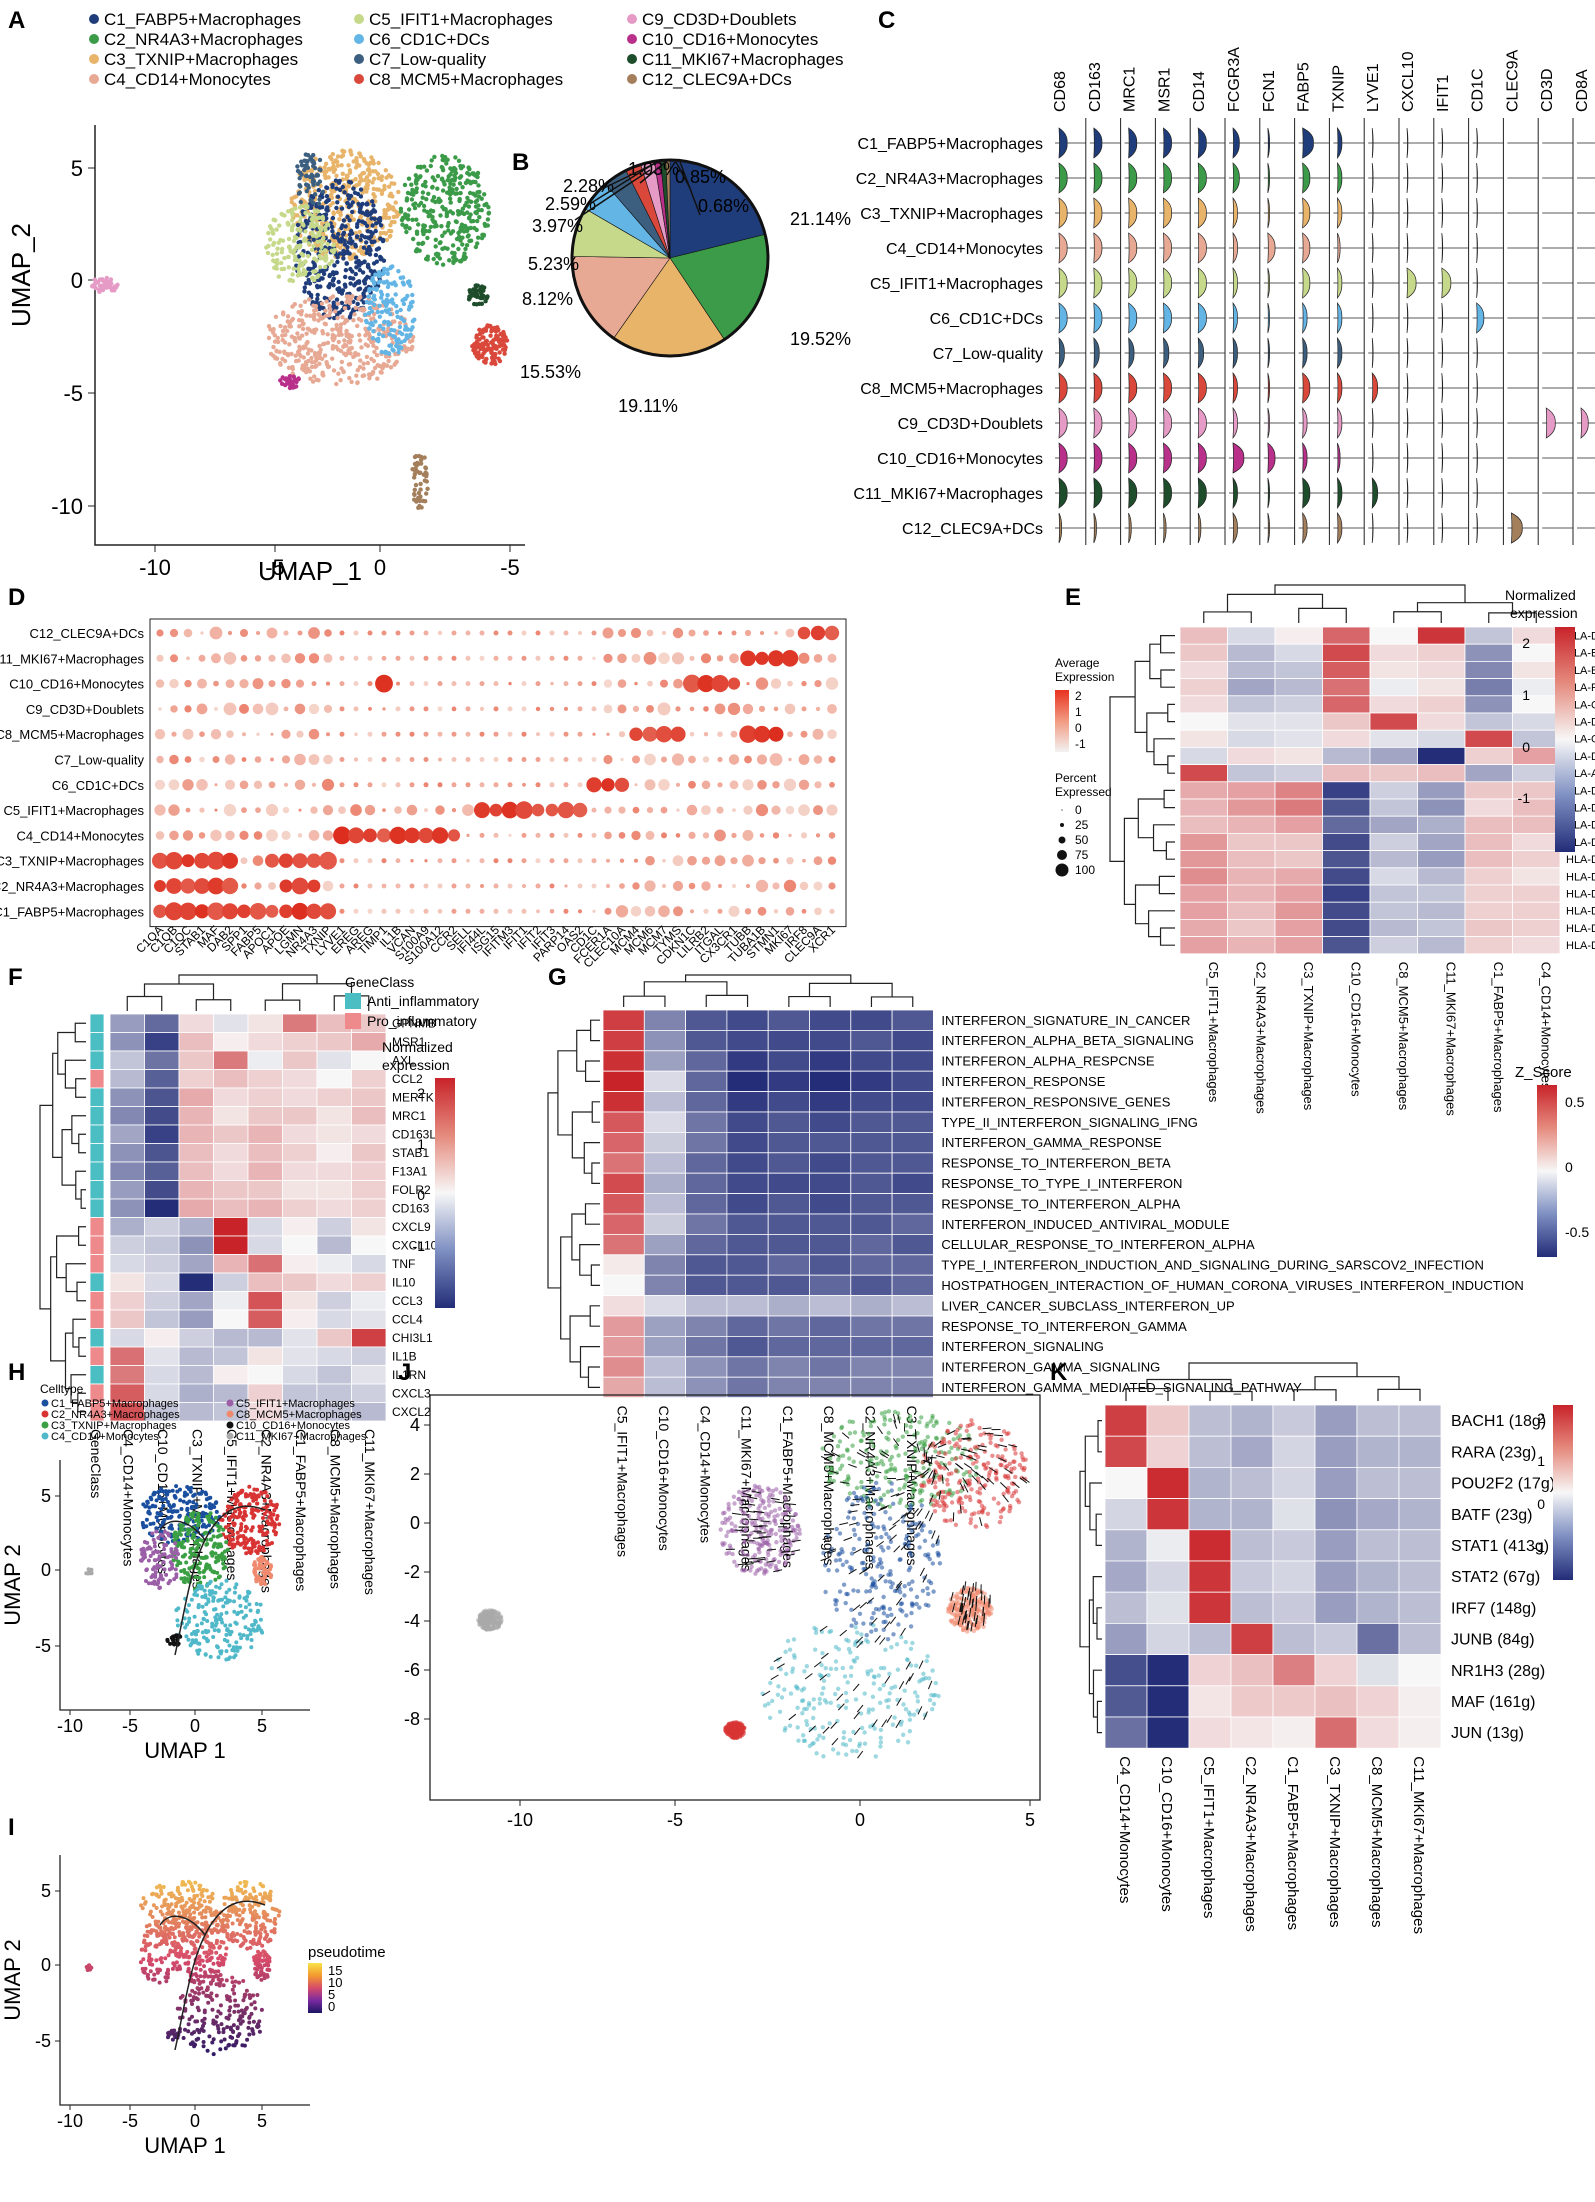 This screenshot has height=2202, width=1595. Describe the element at coordinates (359, 59) in the screenshot. I see `panel-a-legend-swatch` at that location.